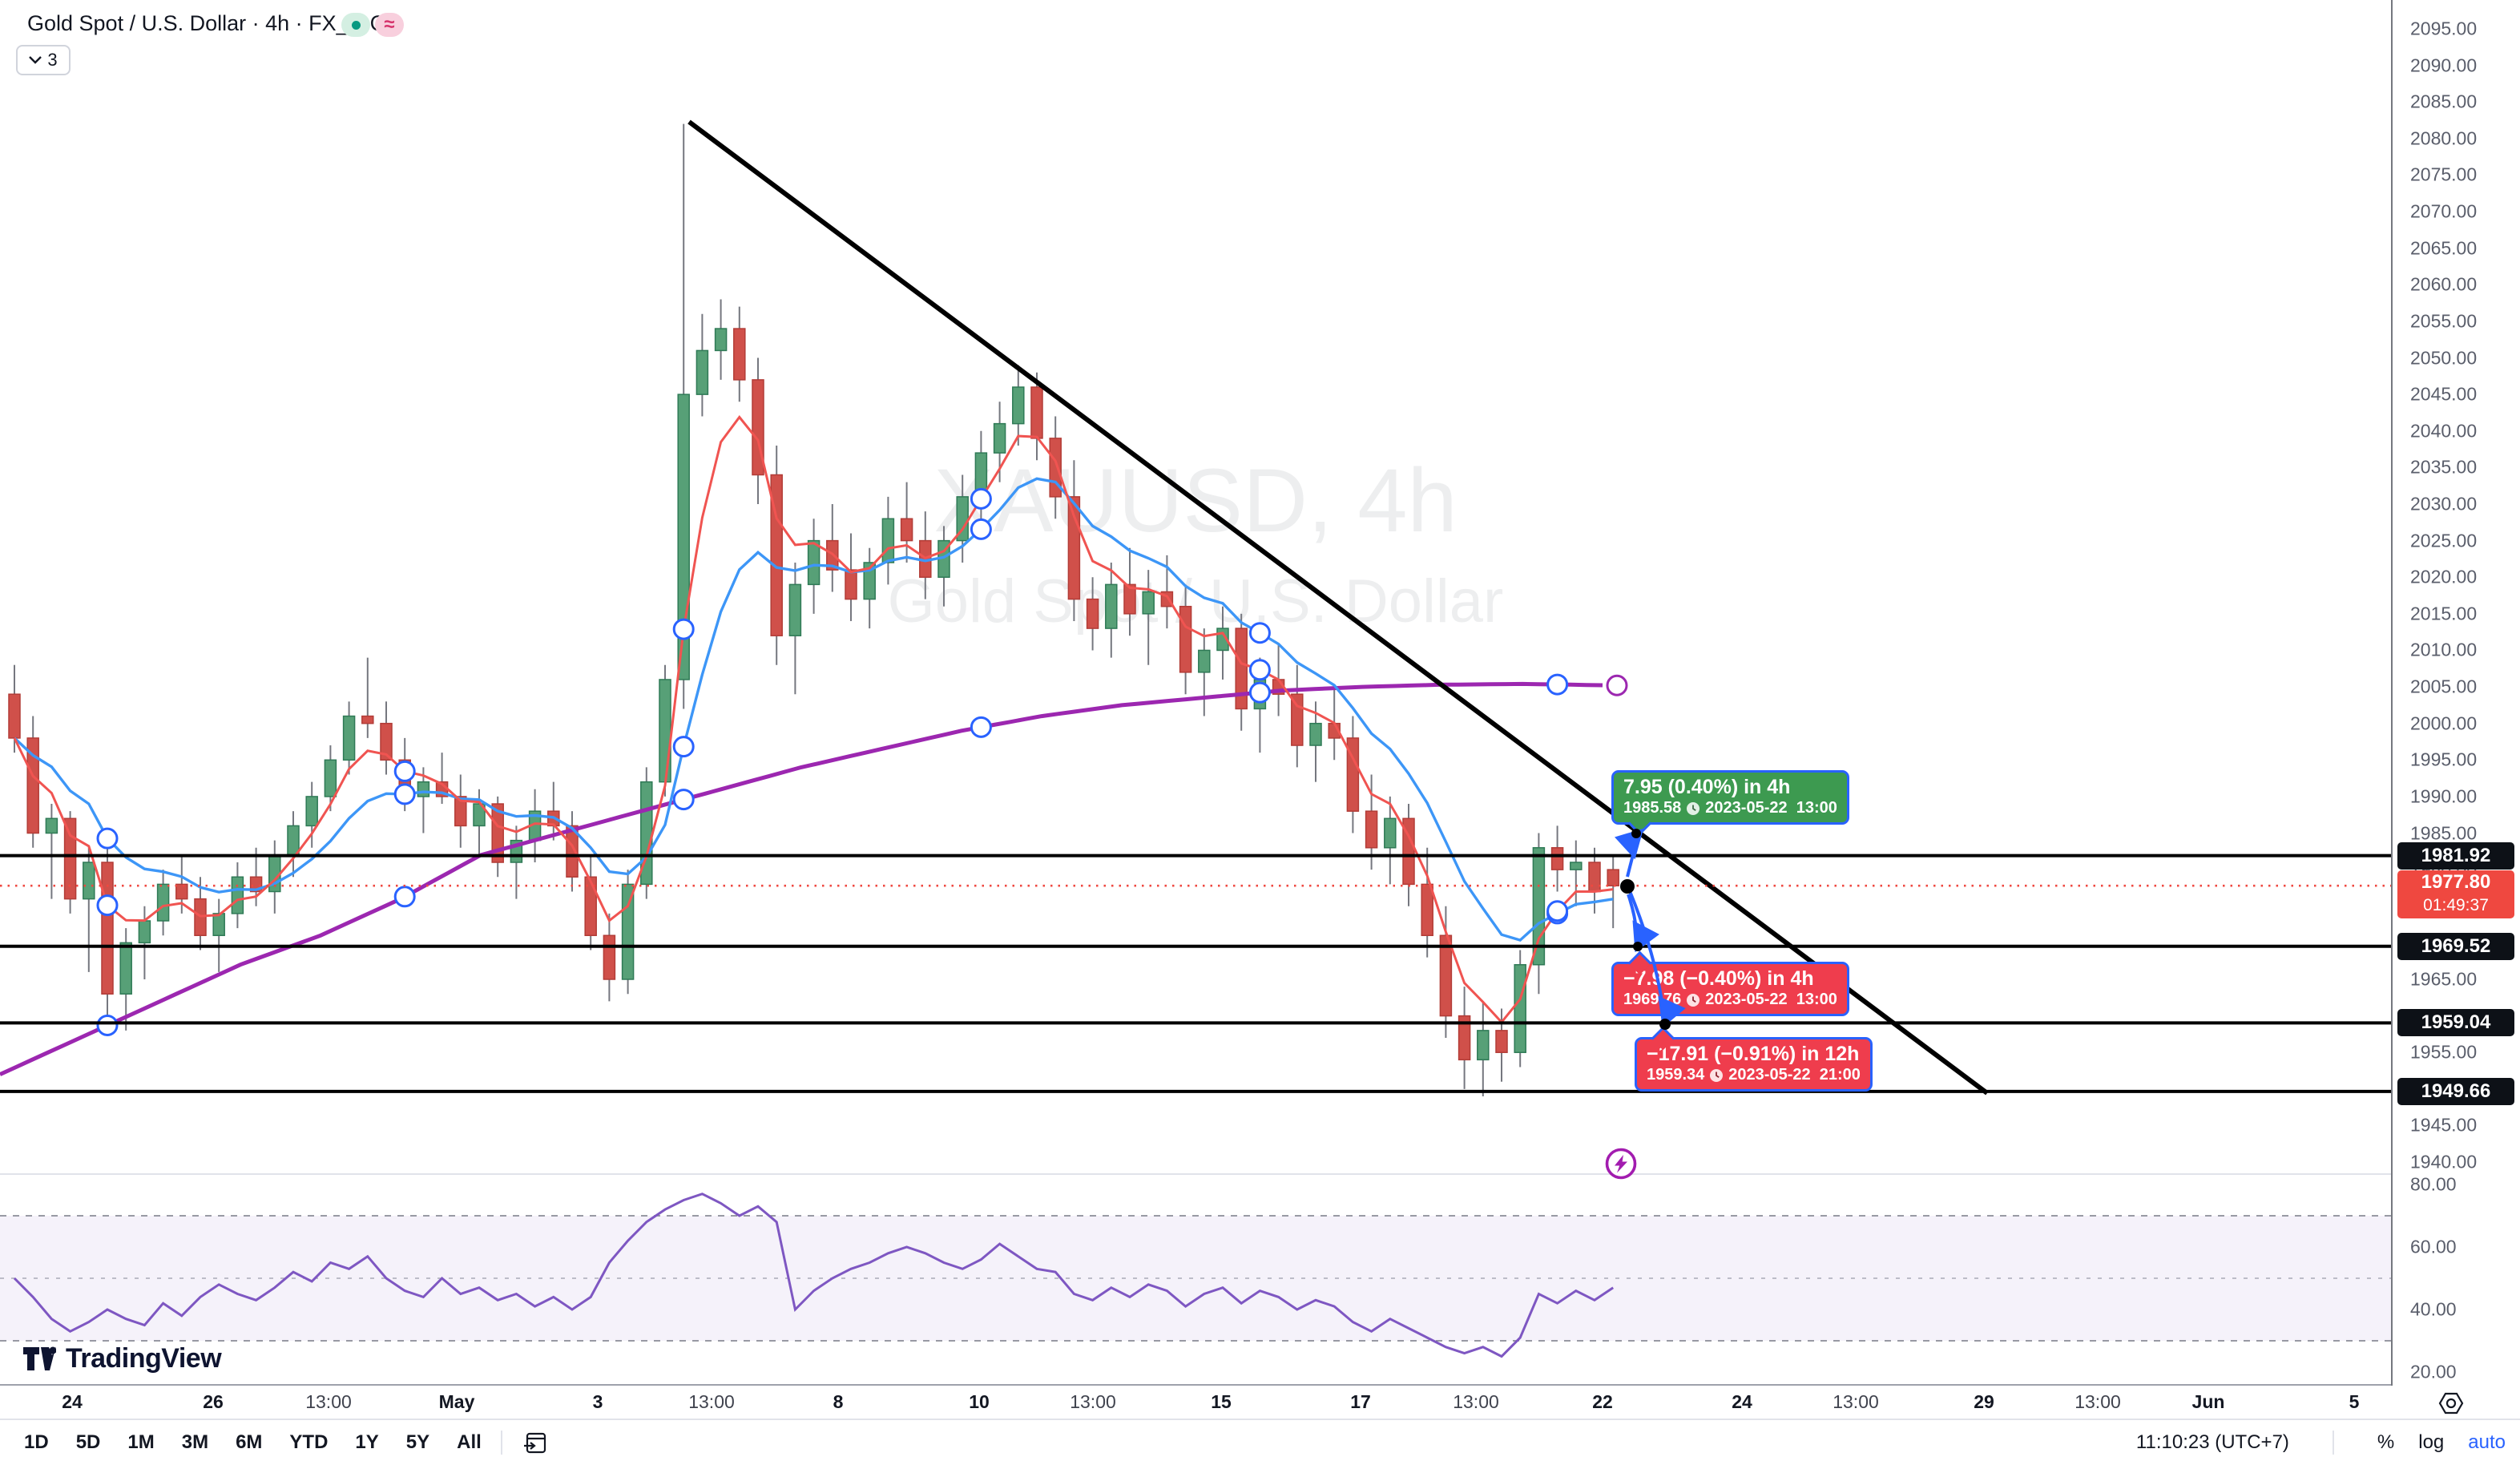 Image resolution: width=2520 pixels, height=1465 pixels. Describe the element at coordinates (2444, 248) in the screenshot. I see `price-tick-label: 2065.00` at that location.